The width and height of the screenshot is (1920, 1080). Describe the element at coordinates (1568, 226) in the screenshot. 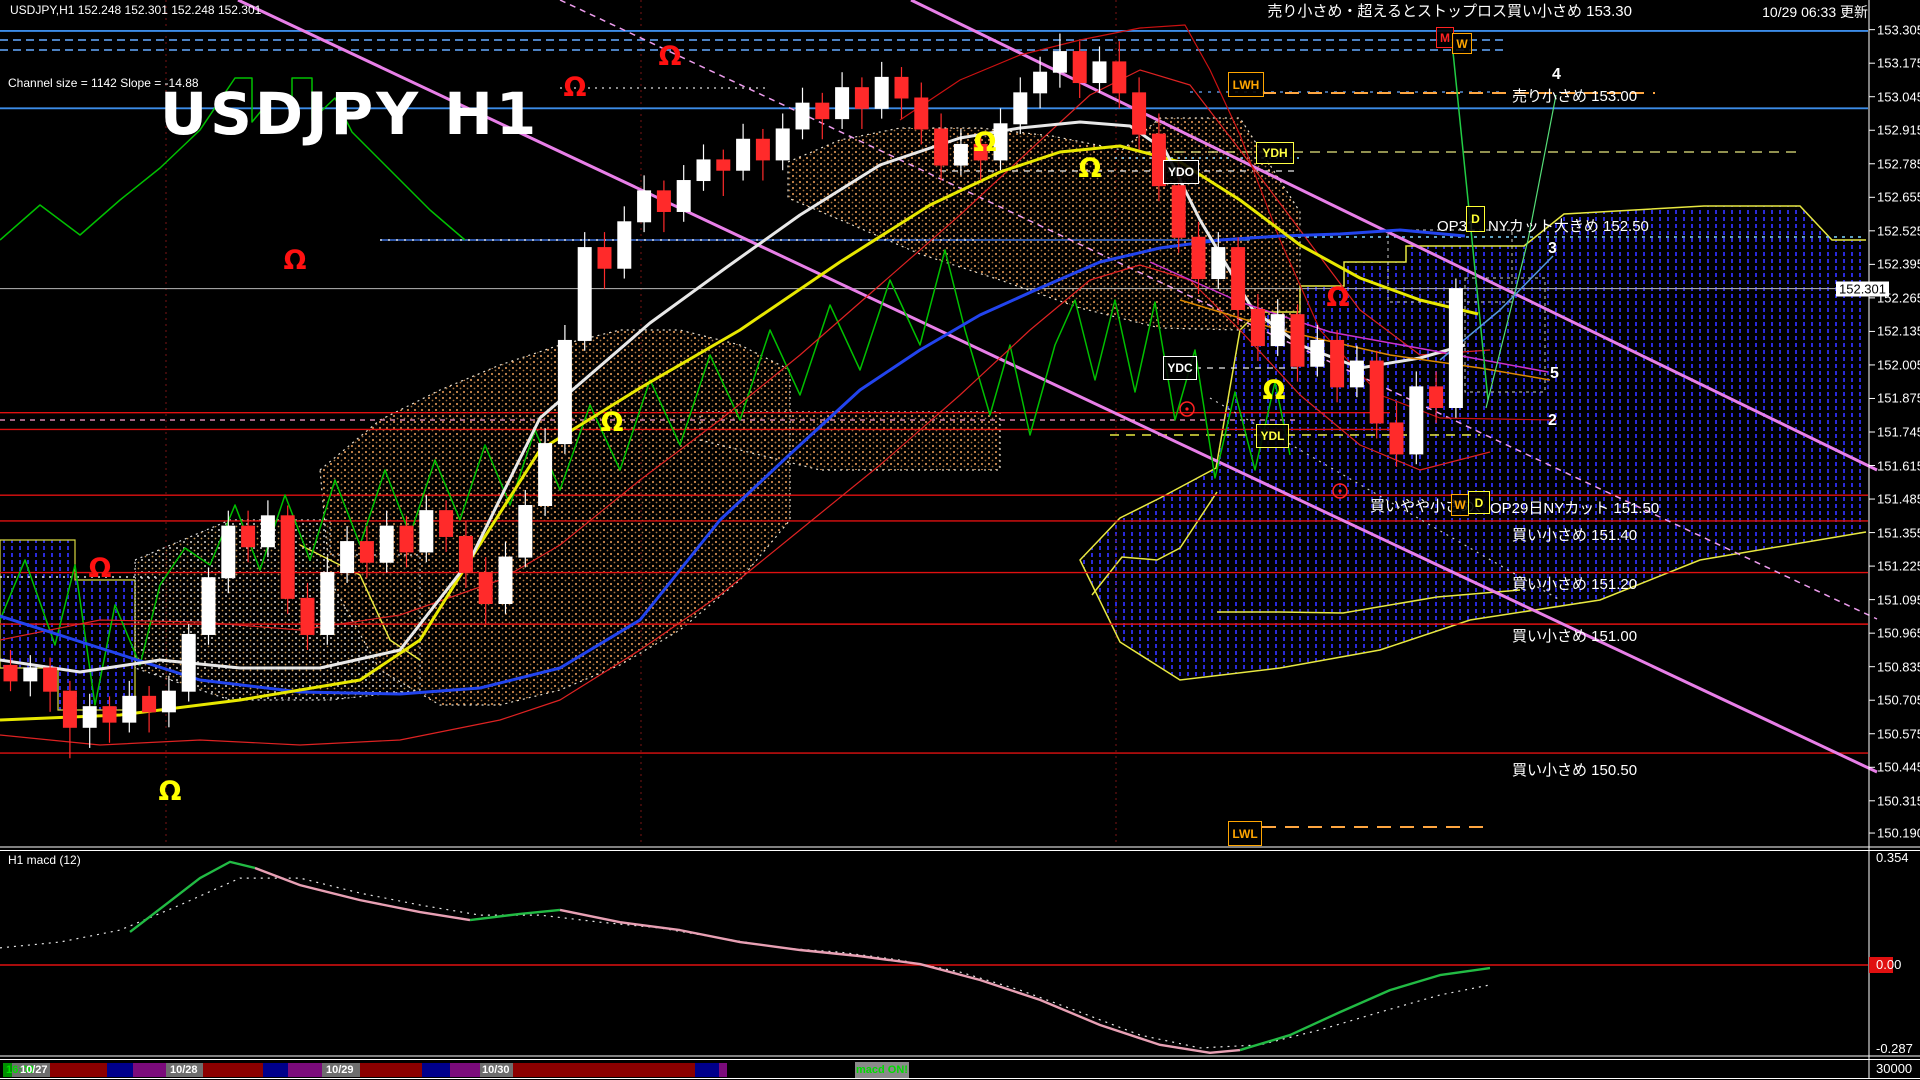

I see `note-op31-suffix: NYカット大きめ 152.50` at that location.